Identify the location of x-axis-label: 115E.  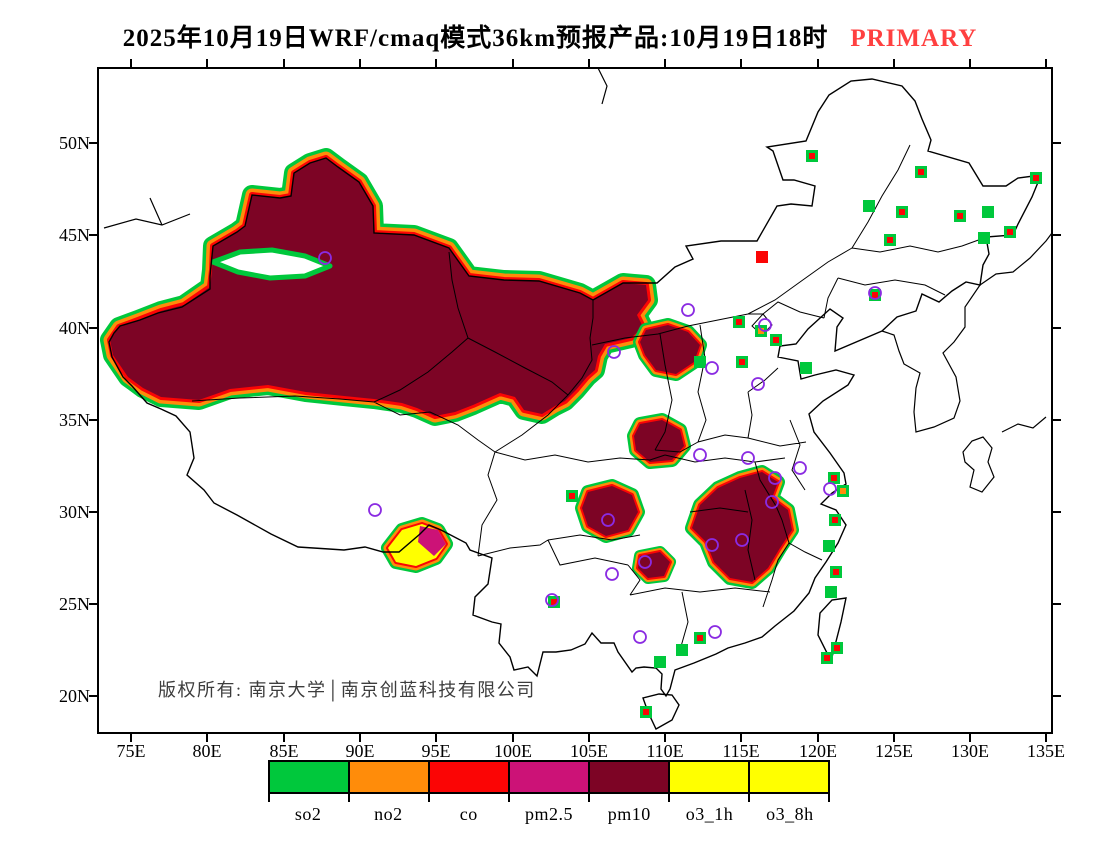
(741, 751).